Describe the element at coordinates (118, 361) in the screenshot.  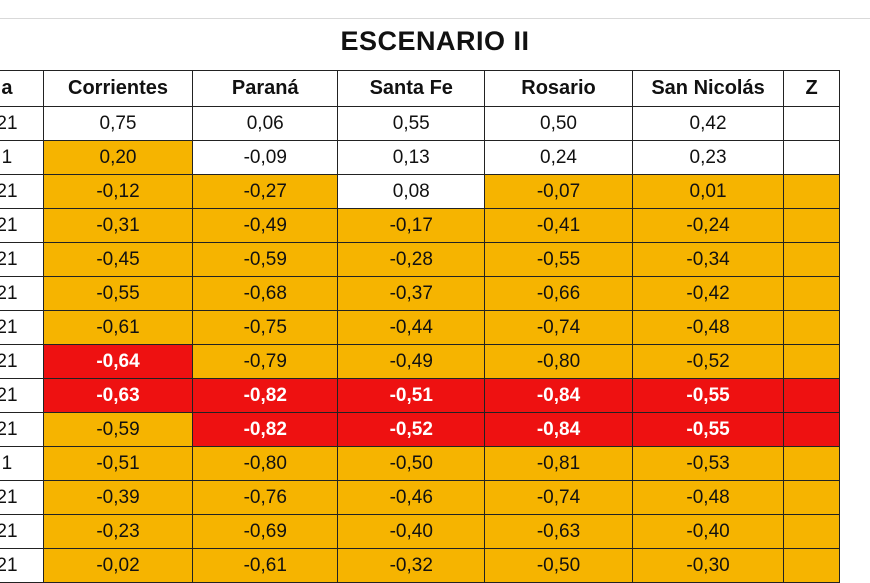
I see `value-cell: -0,64` at that location.